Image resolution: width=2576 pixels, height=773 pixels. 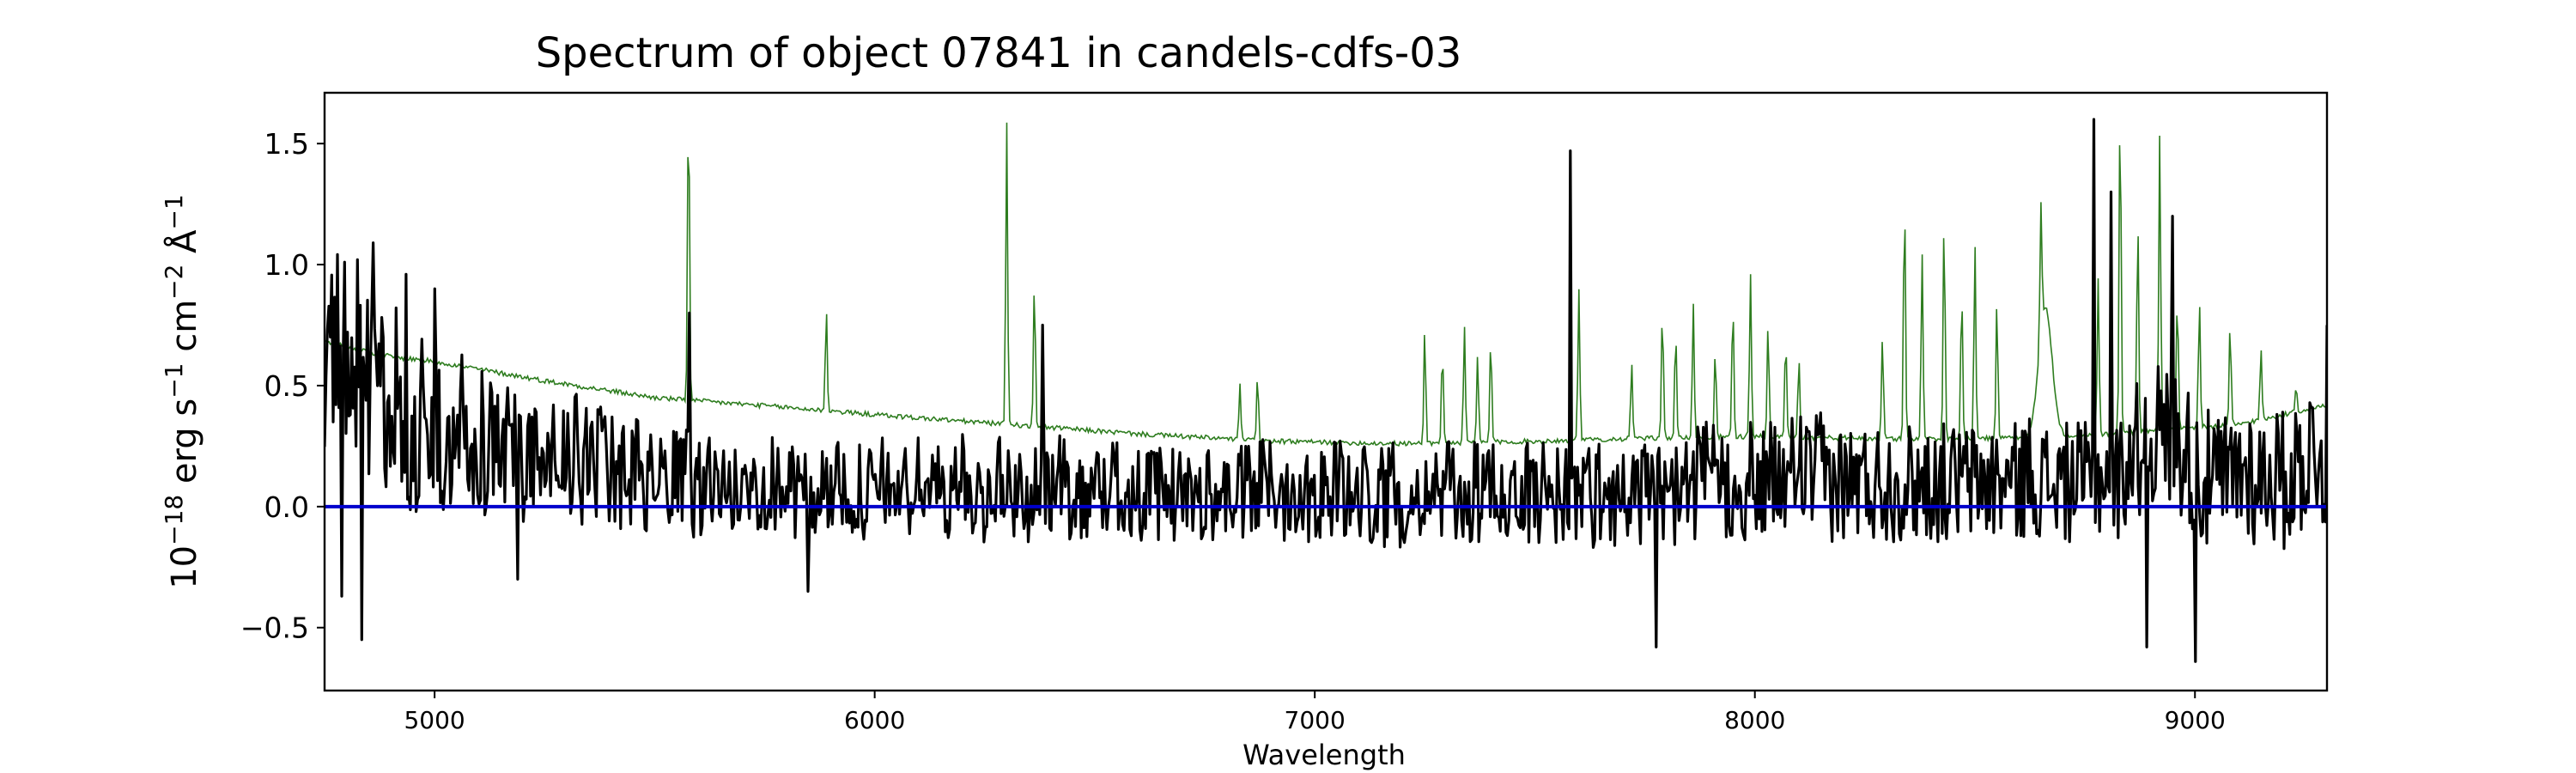 I want to click on y-axis-label: 10−18 erg s−1 cm−2 Å−1, so click(x=182, y=391).